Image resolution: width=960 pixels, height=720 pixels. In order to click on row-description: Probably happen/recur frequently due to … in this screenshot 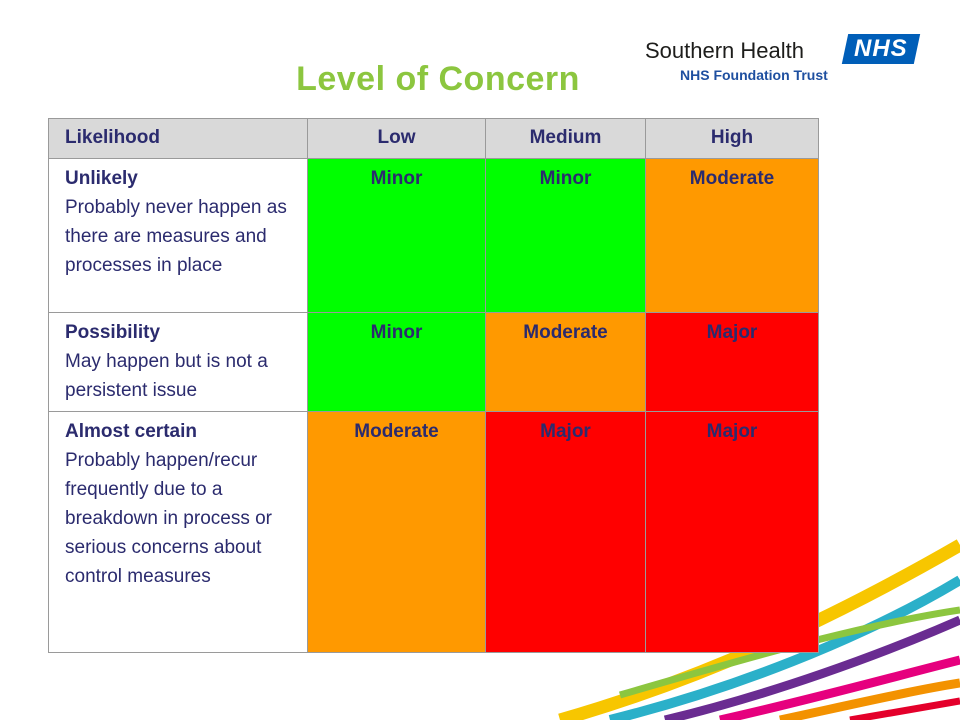, I will do `click(168, 518)`.